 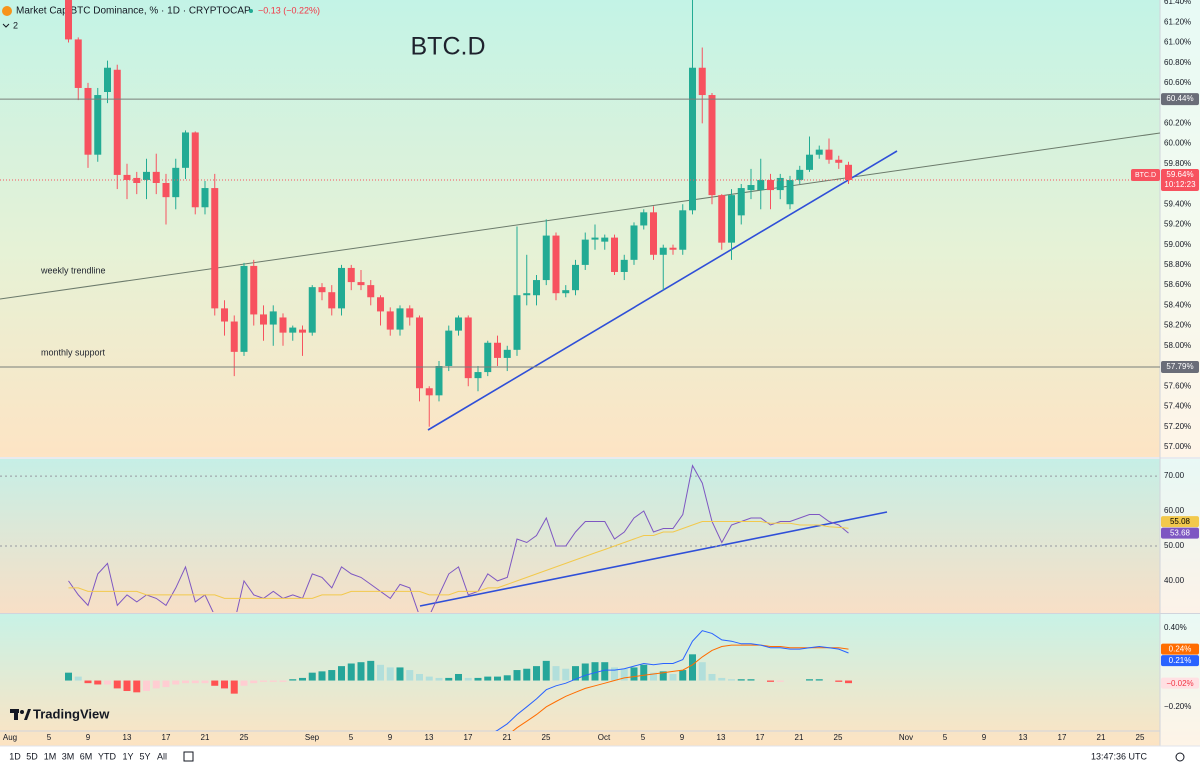 What do you see at coordinates (127, 756) in the screenshot?
I see `range-button: 1Y` at bounding box center [127, 756].